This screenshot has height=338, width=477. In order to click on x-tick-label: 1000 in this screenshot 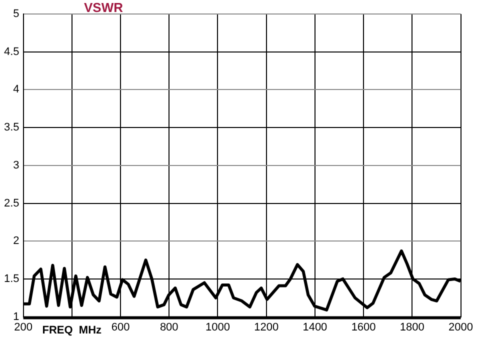, I will do `click(217, 327)`.